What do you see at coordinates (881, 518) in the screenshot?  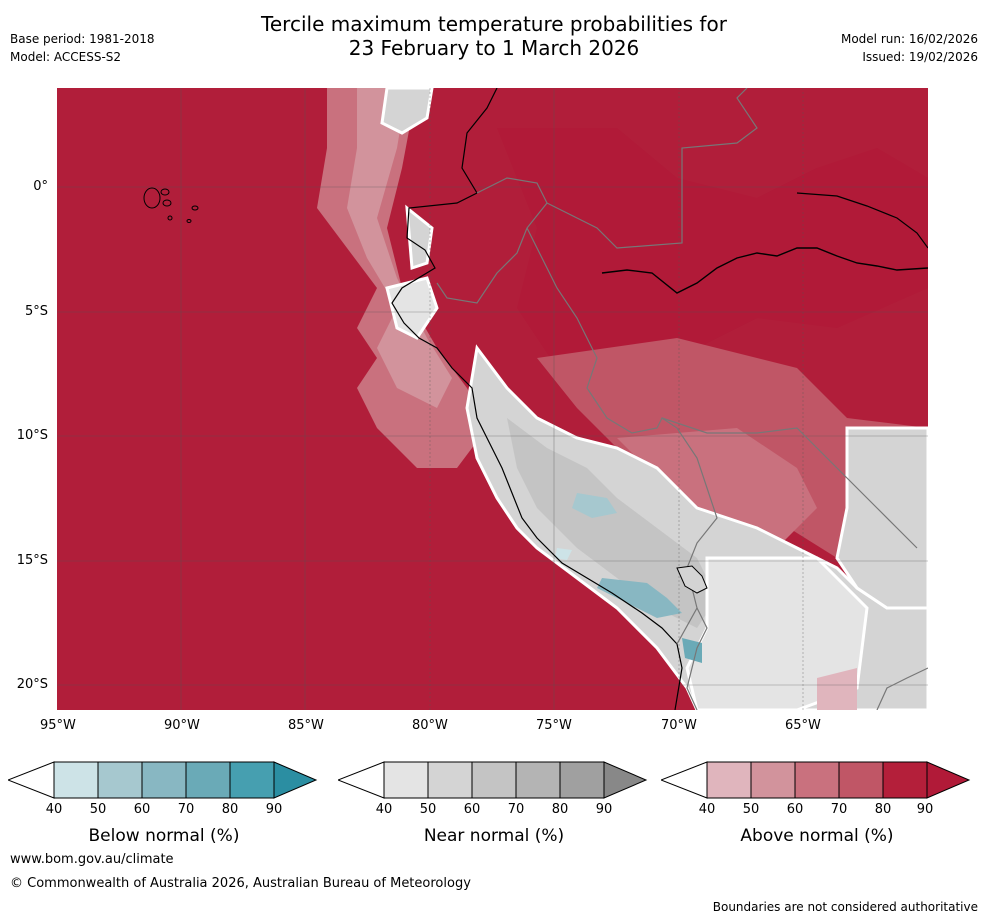 I see `region-near-east` at bounding box center [881, 518].